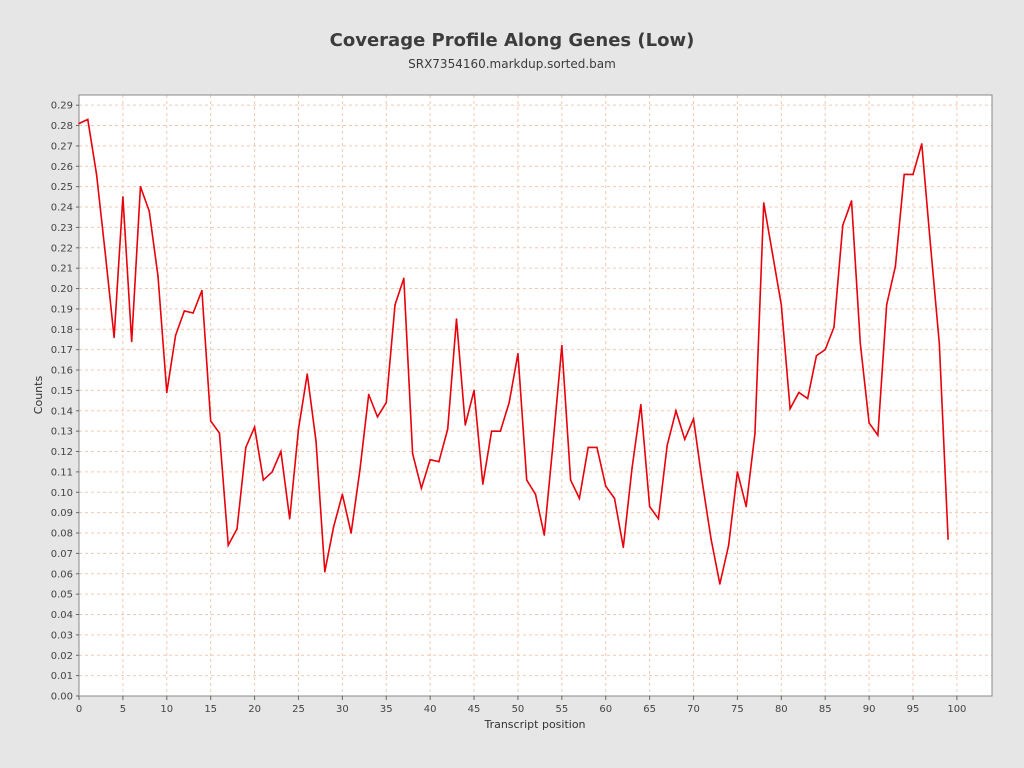 This screenshot has height=768, width=1024. I want to click on y-tick-label: 0.12, so click(62, 452).